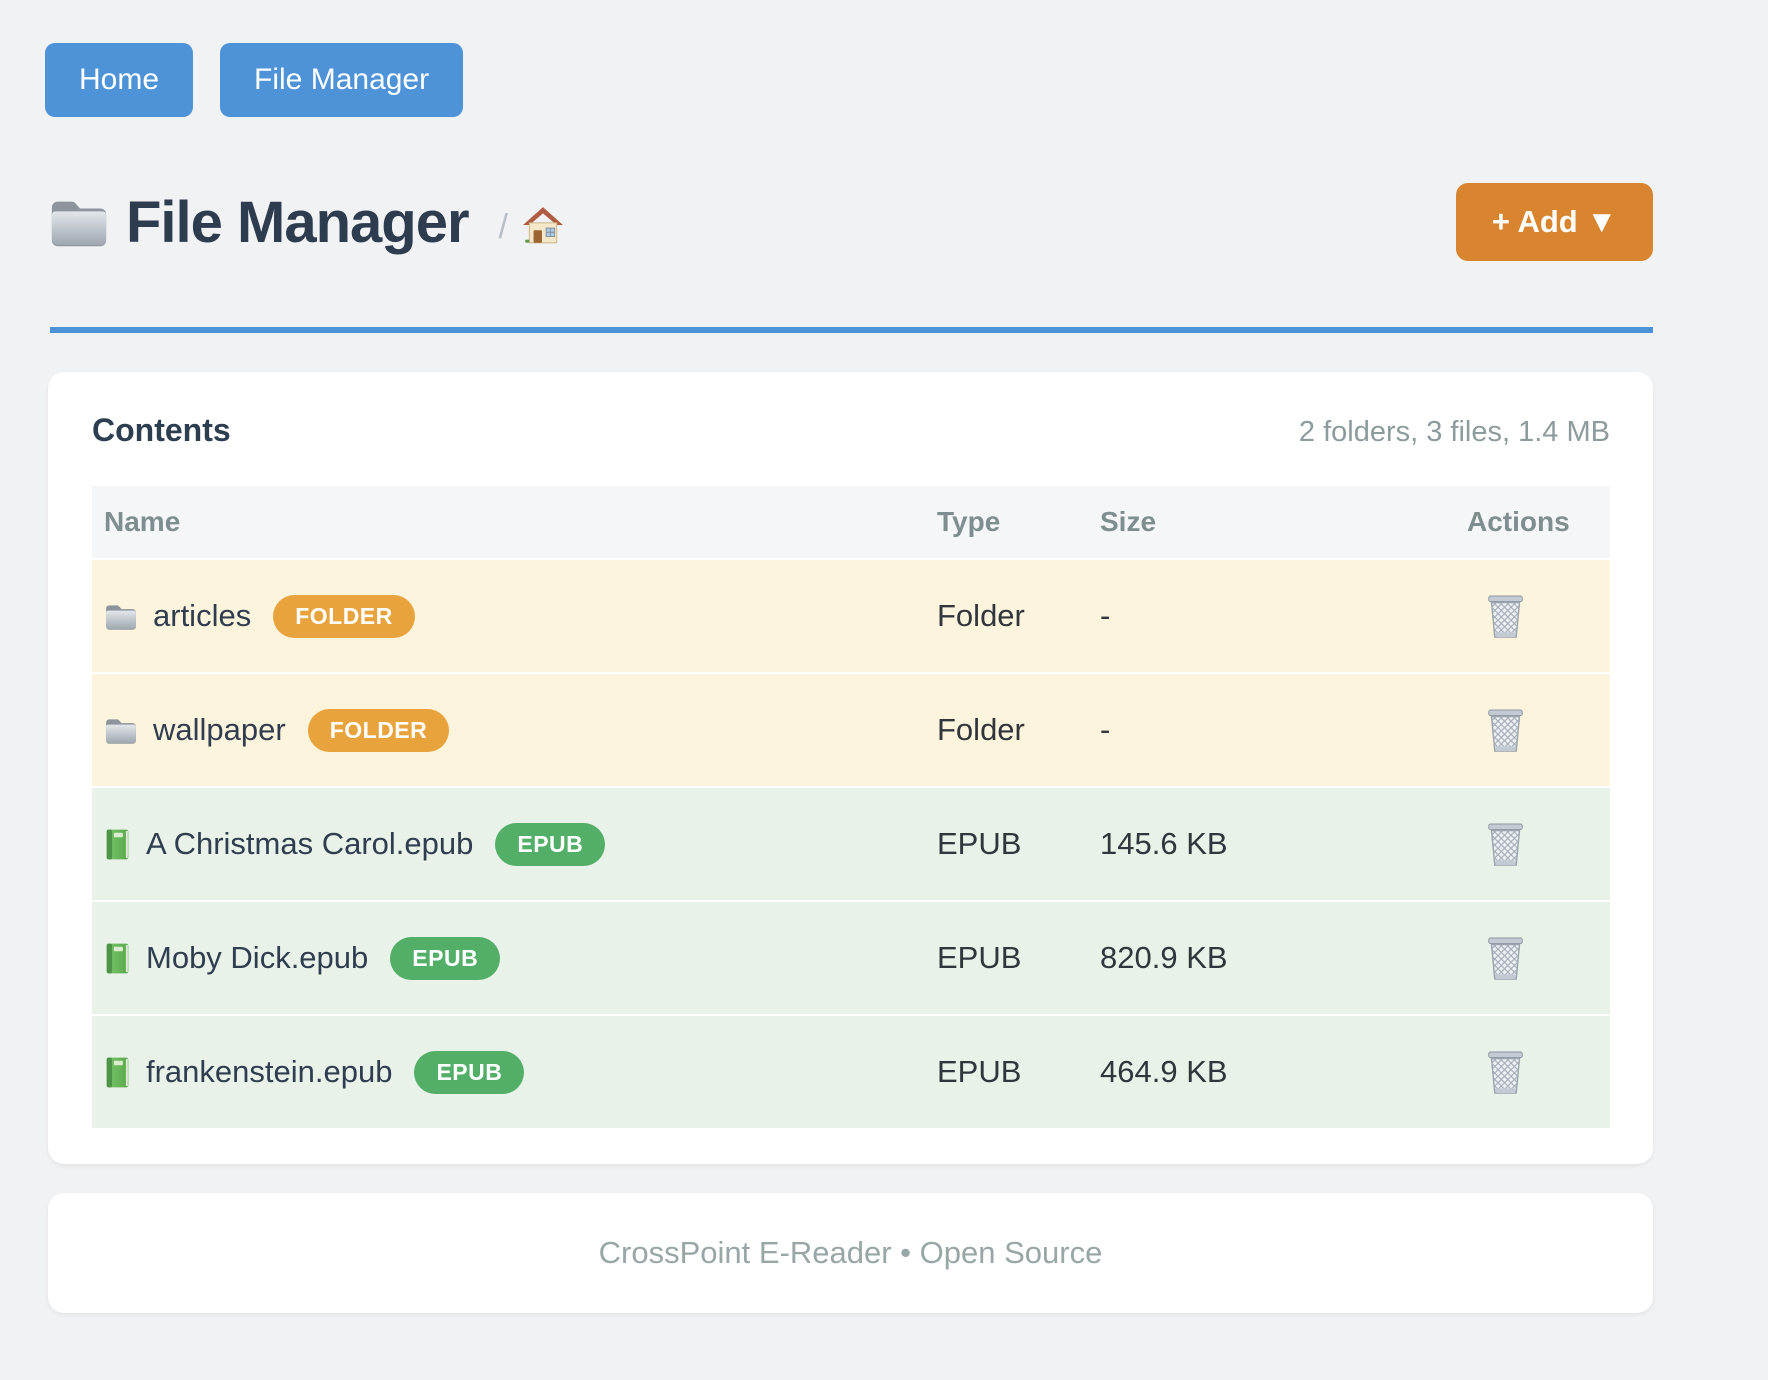 The image size is (1768, 1380). I want to click on size-cell: 464.9 KB, so click(1164, 1071).